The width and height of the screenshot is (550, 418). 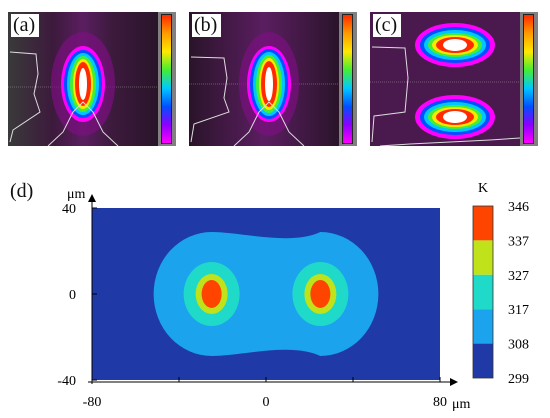 What do you see at coordinates (518, 310) in the screenshot?
I see `colorbar-tick-label: 317` at bounding box center [518, 310].